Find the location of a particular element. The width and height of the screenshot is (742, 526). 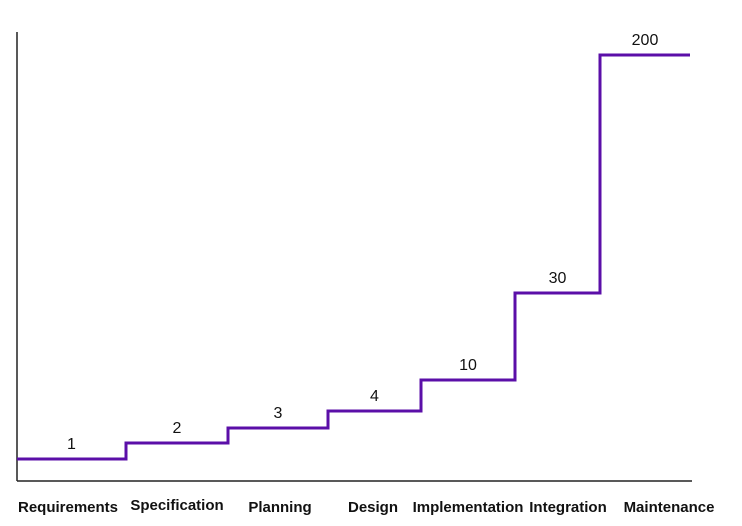

value-label: 1 is located at coordinates (71, 444).